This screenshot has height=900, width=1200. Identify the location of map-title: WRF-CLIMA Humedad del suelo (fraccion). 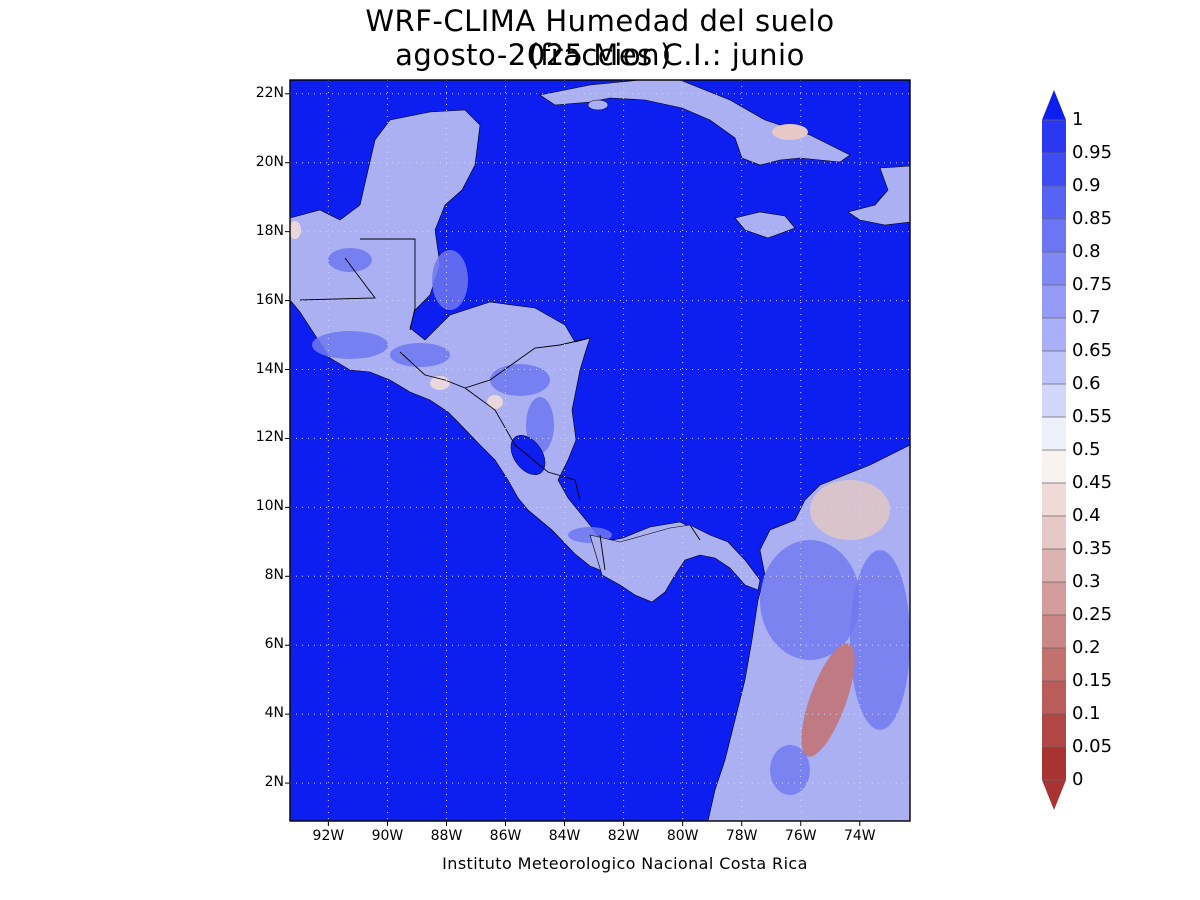
(600, 38).